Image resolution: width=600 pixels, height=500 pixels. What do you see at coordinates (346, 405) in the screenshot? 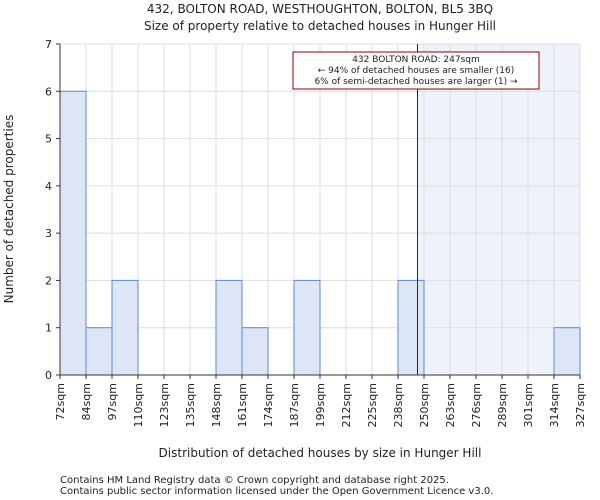
I see `x-tick-label-212sqm: 212sqm` at bounding box center [346, 405].